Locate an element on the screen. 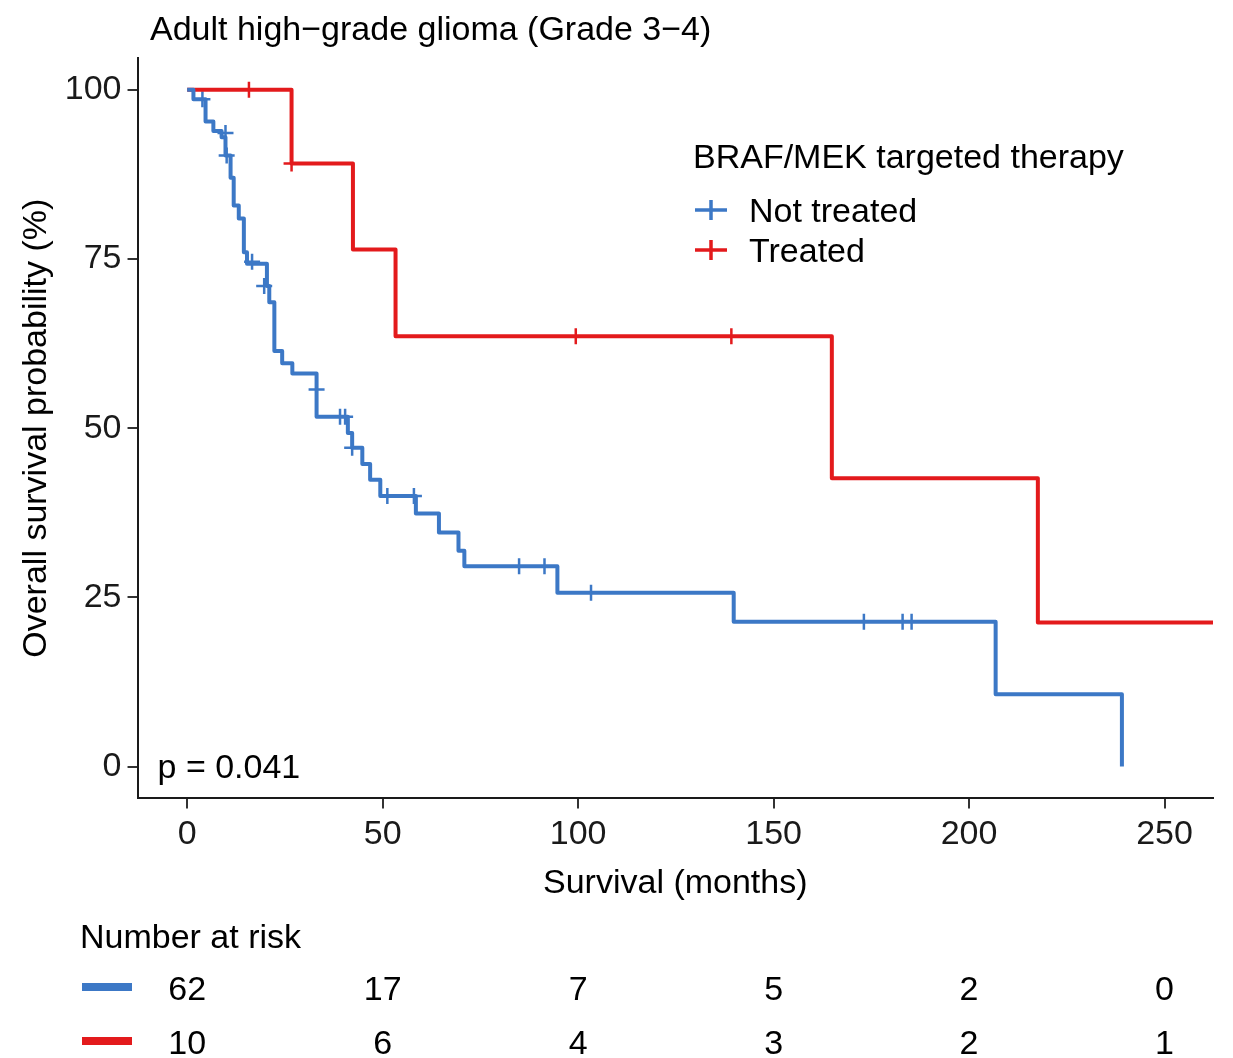  x-tick-label: 100 is located at coordinates (578, 832).